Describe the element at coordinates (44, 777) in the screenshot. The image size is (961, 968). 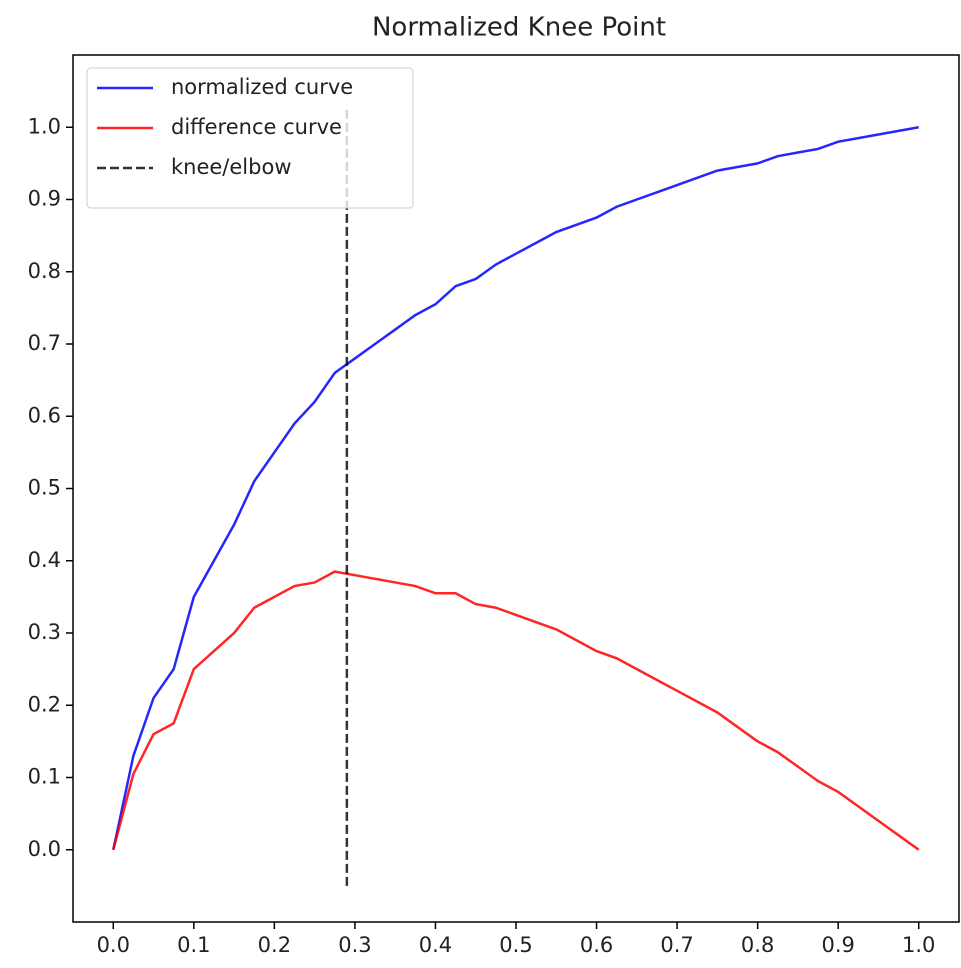
I see `y-tick-label: 0.1` at that location.